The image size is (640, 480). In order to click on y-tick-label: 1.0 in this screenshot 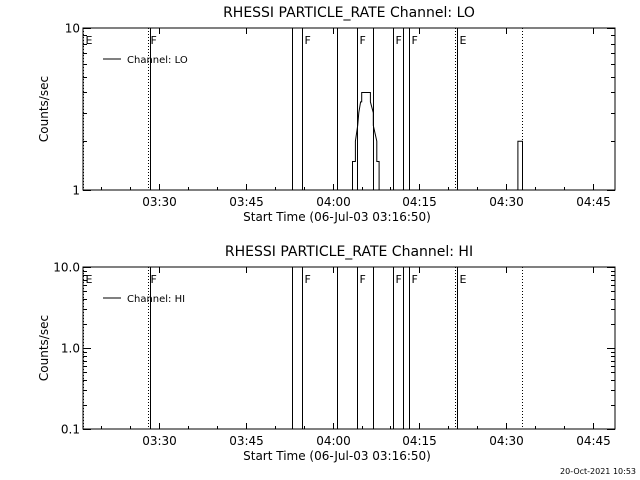, I will do `click(70, 349)`.